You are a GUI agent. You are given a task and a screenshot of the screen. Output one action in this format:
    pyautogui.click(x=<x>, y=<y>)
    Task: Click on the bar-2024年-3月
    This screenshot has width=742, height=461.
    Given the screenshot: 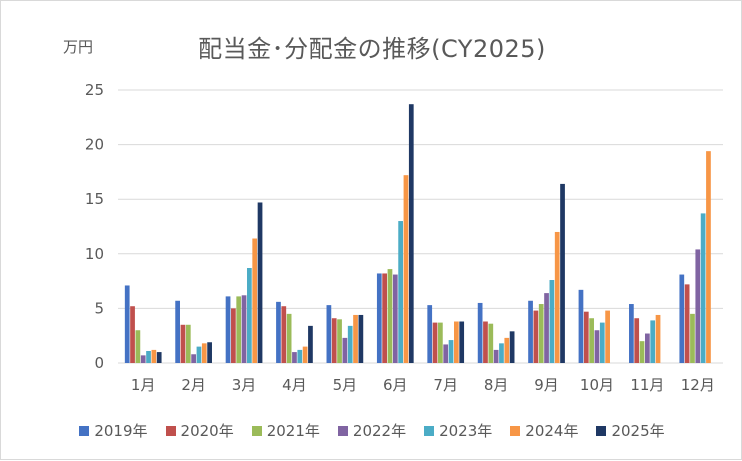 What is the action you would take?
    pyautogui.click(x=255, y=300)
    